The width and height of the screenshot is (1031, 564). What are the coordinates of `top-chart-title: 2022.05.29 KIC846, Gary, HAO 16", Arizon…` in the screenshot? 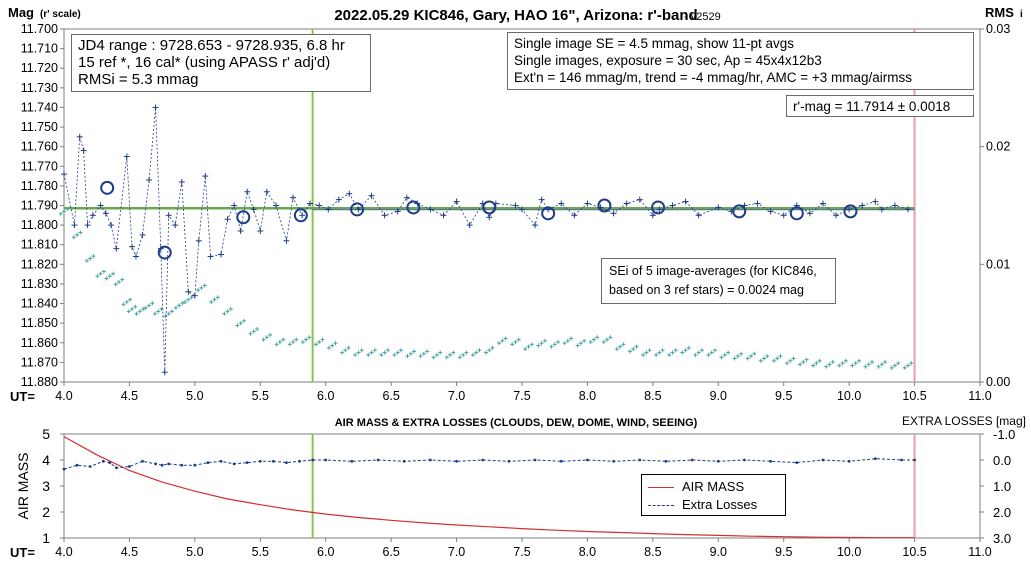 It's located at (515, 15).